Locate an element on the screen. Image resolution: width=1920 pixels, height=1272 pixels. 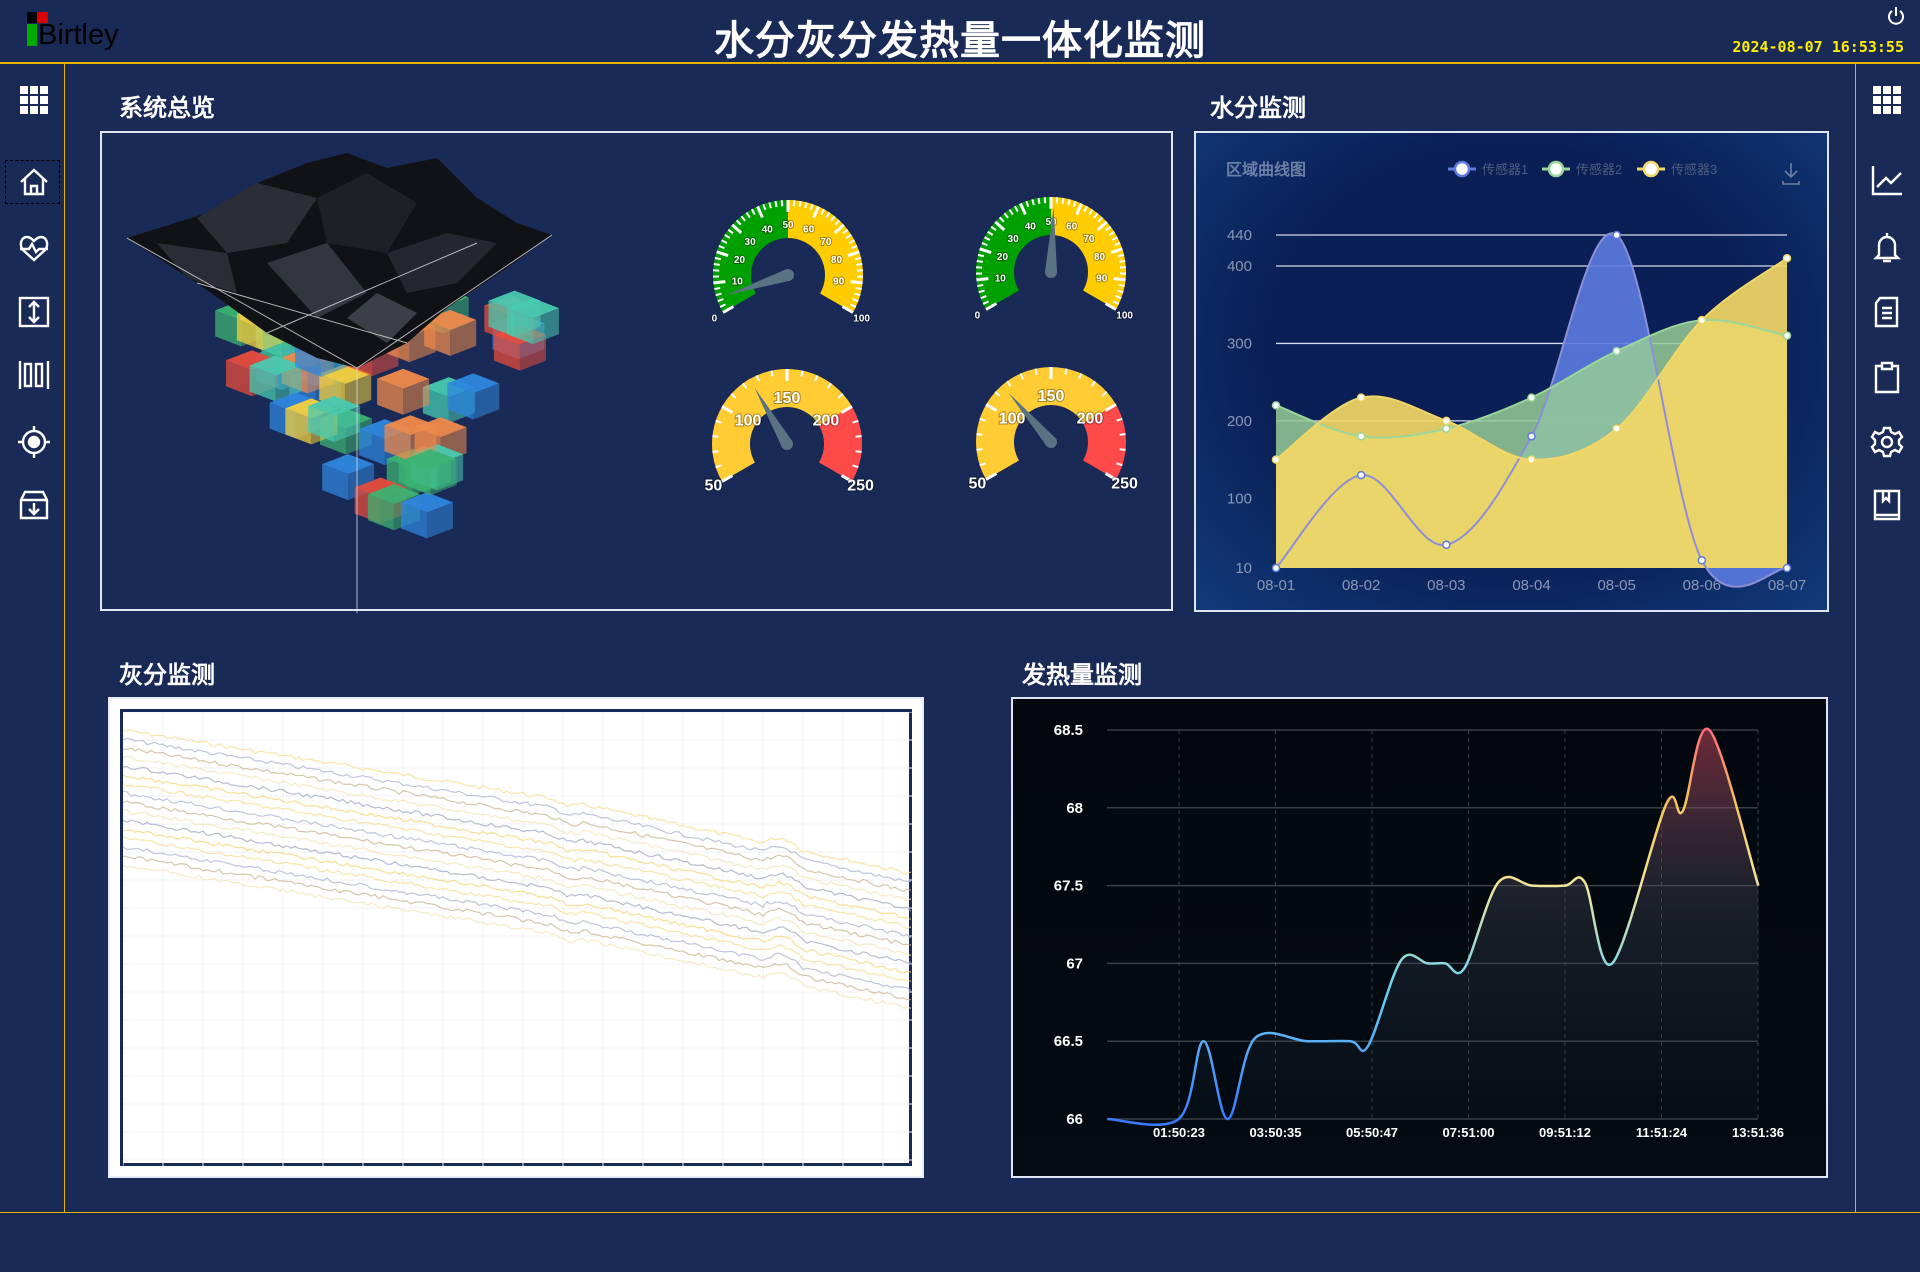
gear-icon is located at coordinates (1887, 442).